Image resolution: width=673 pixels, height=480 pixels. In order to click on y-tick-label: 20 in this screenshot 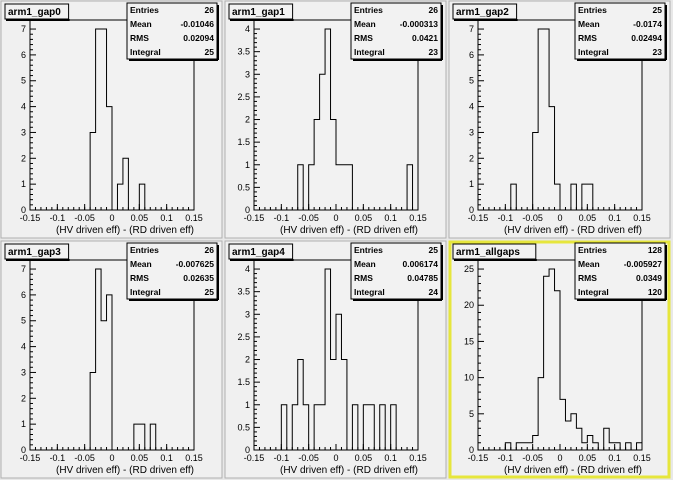, I will do `click(469, 305)`.